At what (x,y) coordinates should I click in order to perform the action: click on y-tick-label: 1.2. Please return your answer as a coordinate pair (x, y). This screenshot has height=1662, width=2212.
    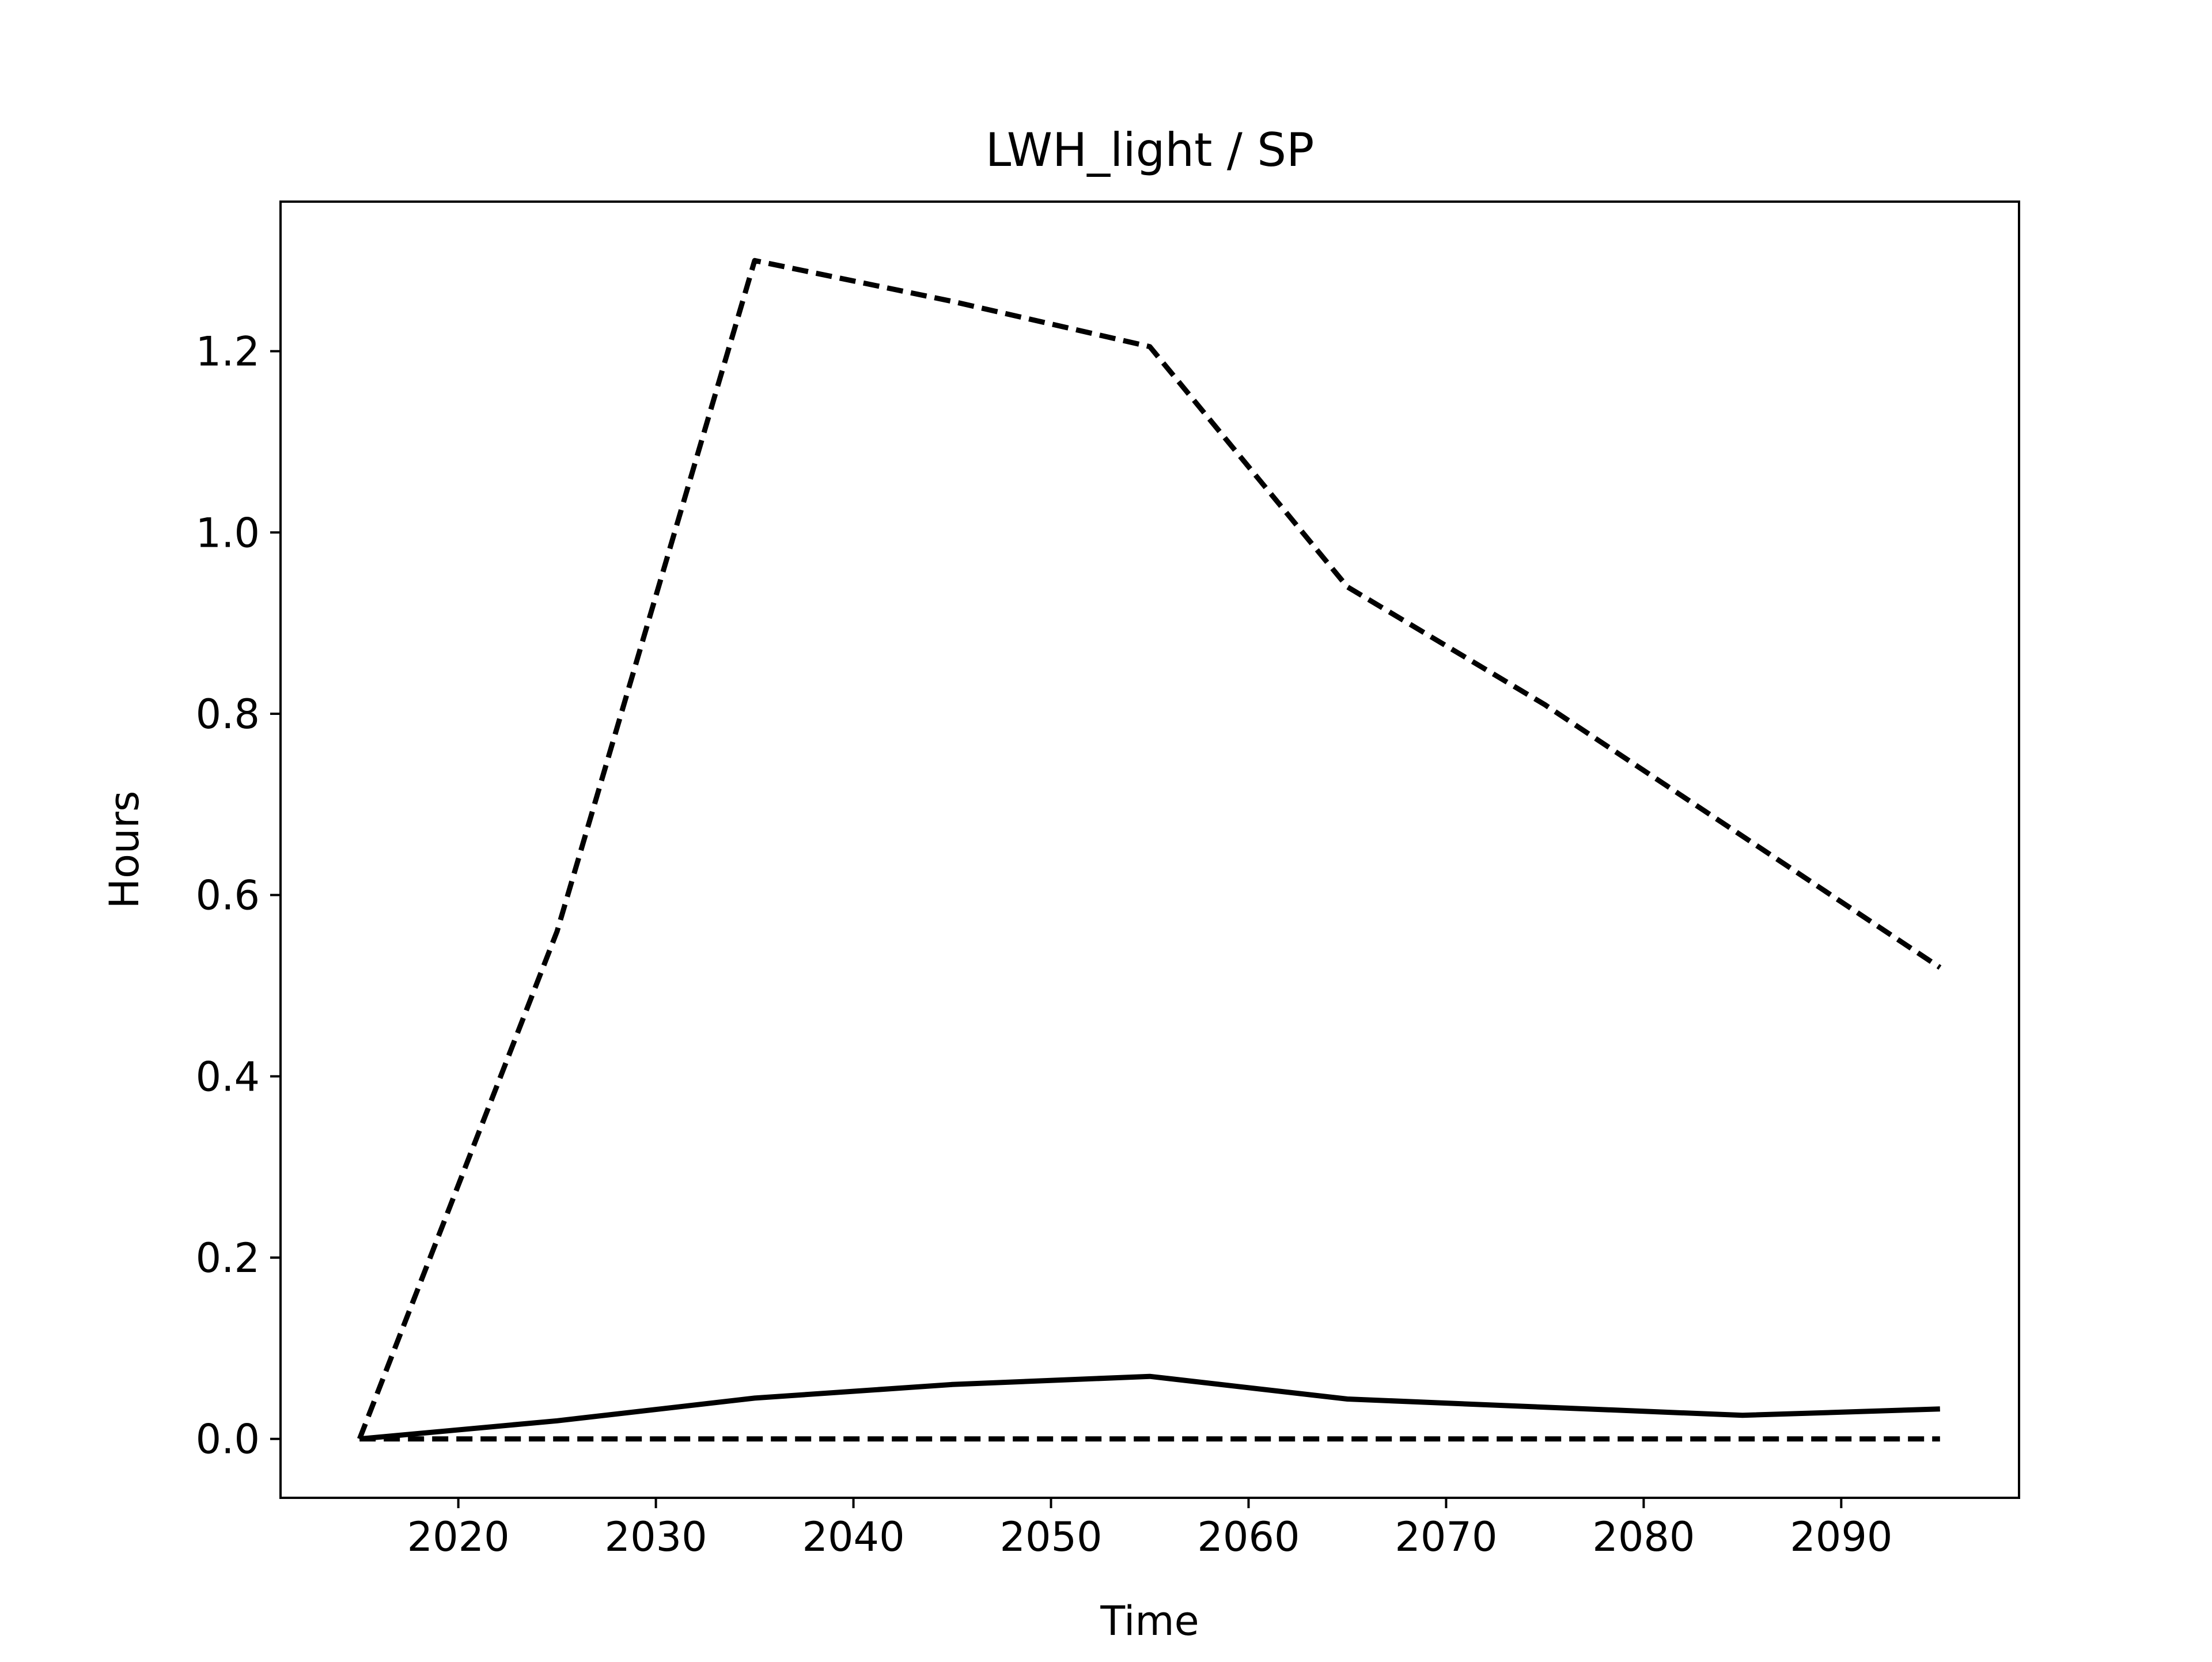
    Looking at the image, I should click on (228, 352).